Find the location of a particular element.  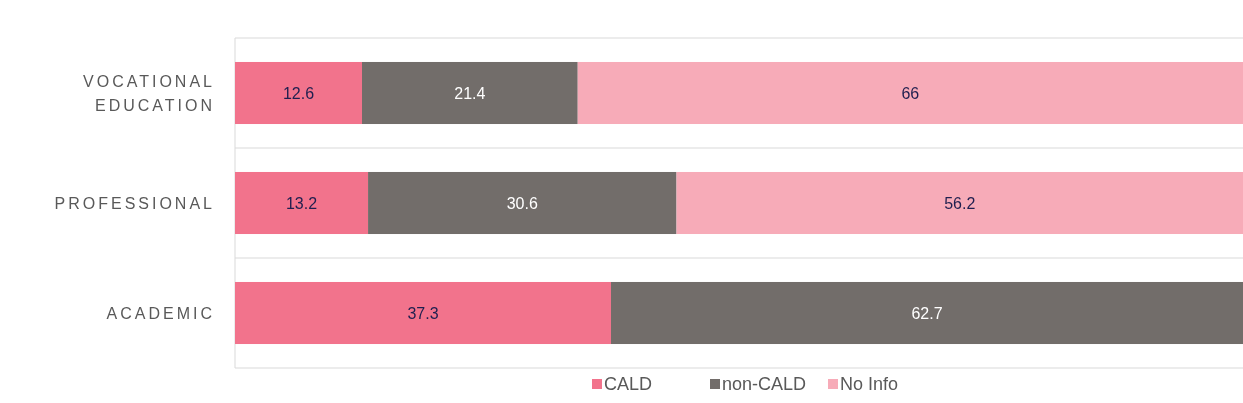

data-label: 12.6 is located at coordinates (298, 93).